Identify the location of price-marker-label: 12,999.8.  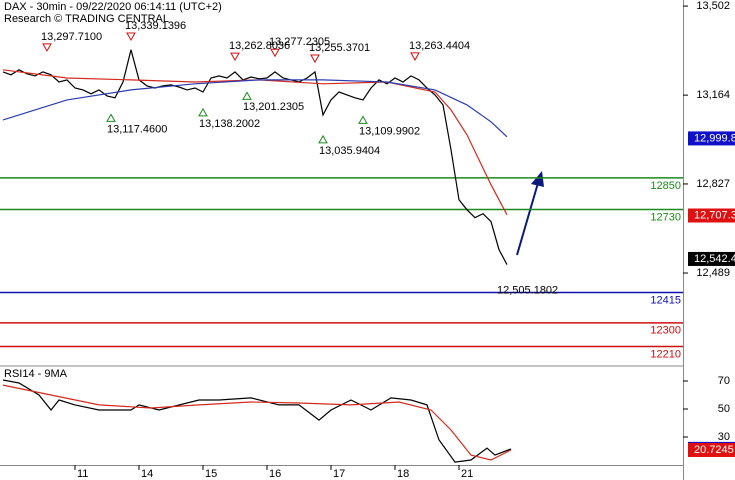
(714, 138).